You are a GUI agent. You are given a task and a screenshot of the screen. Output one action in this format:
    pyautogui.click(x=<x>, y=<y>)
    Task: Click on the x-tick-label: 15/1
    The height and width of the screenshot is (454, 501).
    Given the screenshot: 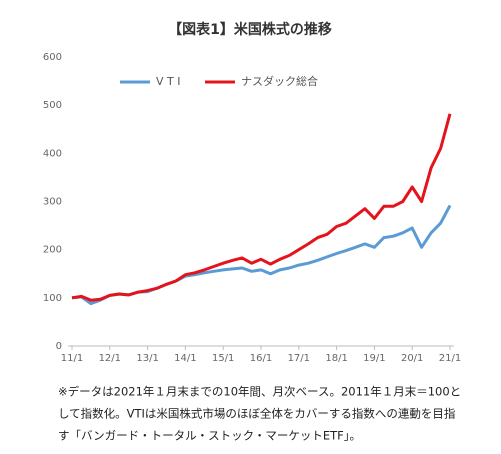 What is the action you would take?
    pyautogui.click(x=223, y=358)
    